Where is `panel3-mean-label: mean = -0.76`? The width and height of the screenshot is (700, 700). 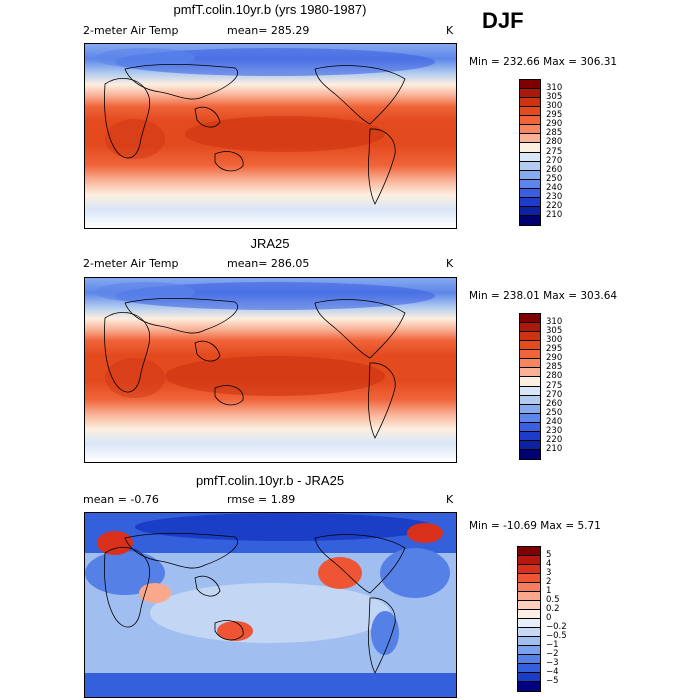
panel3-mean-label: mean = -0.76 is located at coordinates (121, 499).